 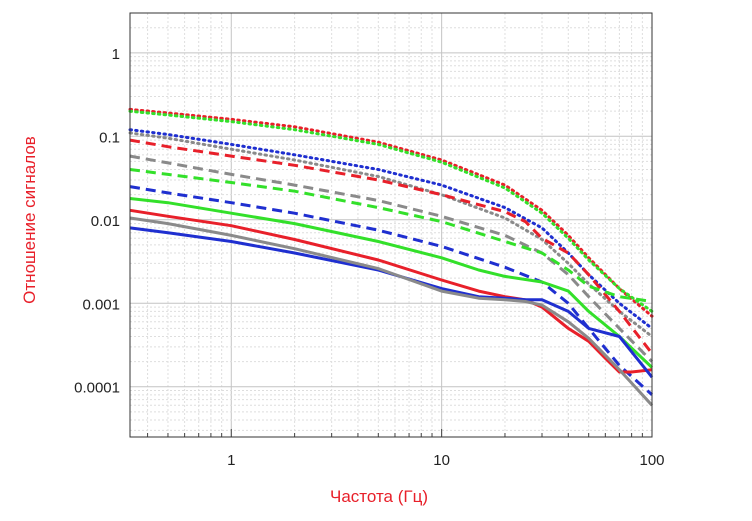 What do you see at coordinates (101, 304) in the screenshot?
I see `y-tick-label: 0.001` at bounding box center [101, 304].